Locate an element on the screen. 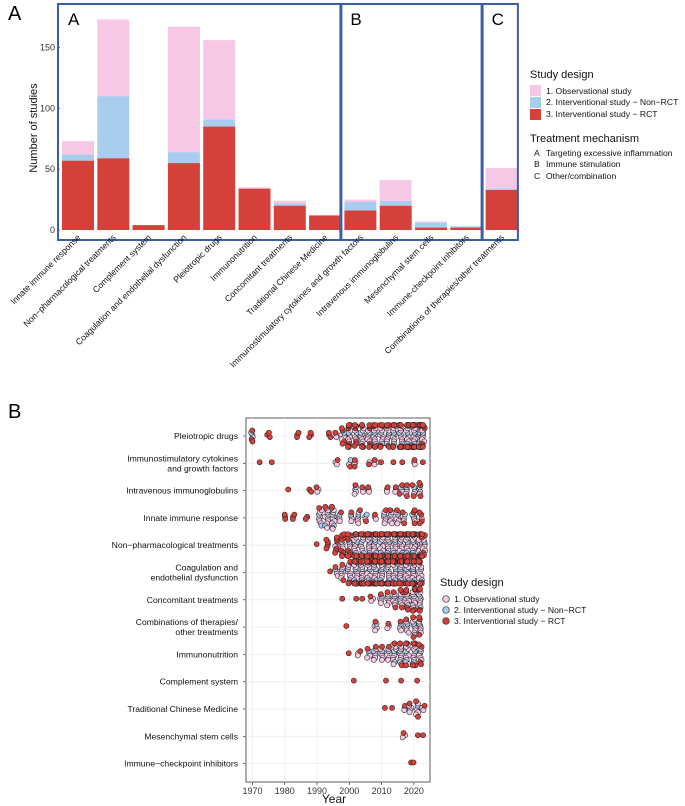 The image size is (685, 806). panel-a-y-tick-label: 100 is located at coordinates (47, 108).